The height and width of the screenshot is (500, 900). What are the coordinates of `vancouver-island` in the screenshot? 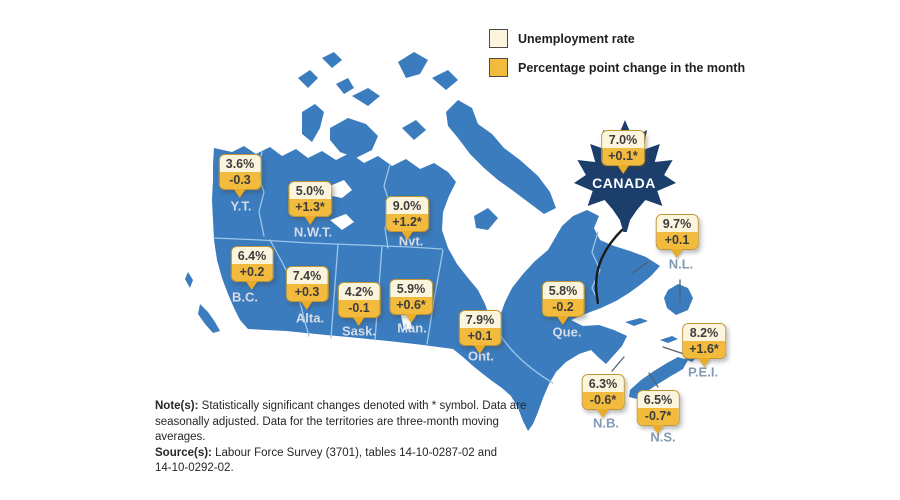 It's located at (209, 318).